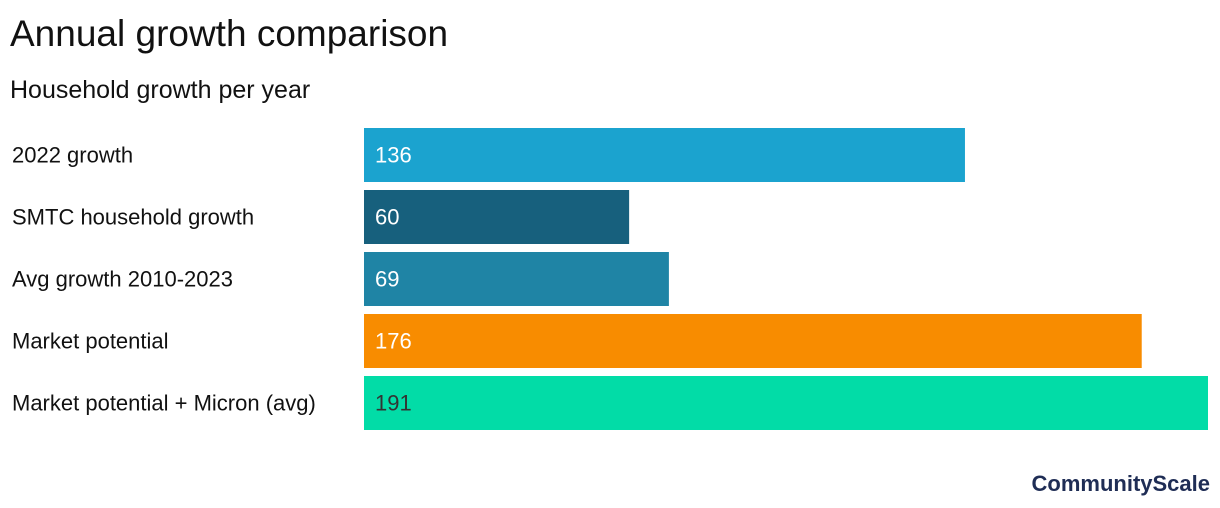 The height and width of the screenshot is (508, 1220). What do you see at coordinates (90, 341) in the screenshot?
I see `category-label: Market potential` at bounding box center [90, 341].